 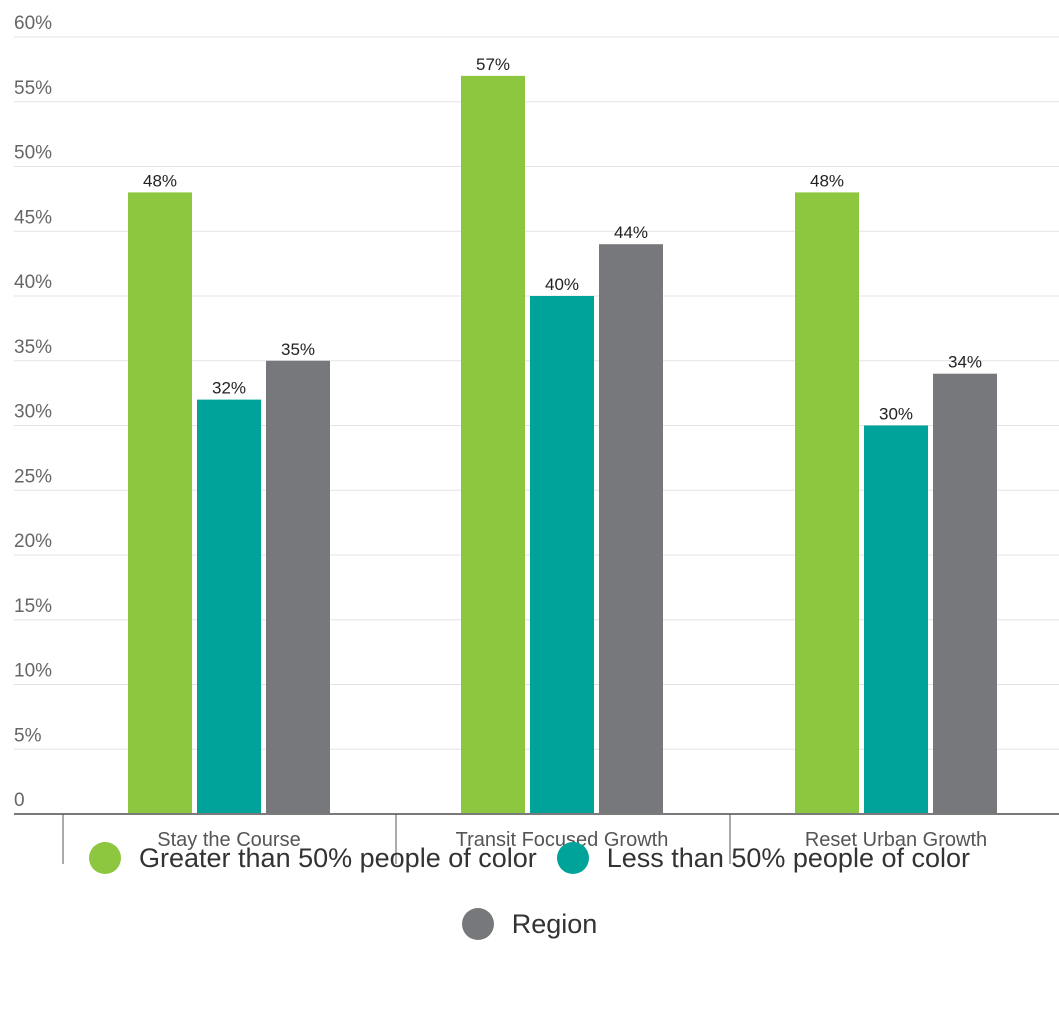 What do you see at coordinates (788, 857) in the screenshot?
I see `legend-label-less: Less than 50% people of color` at bounding box center [788, 857].